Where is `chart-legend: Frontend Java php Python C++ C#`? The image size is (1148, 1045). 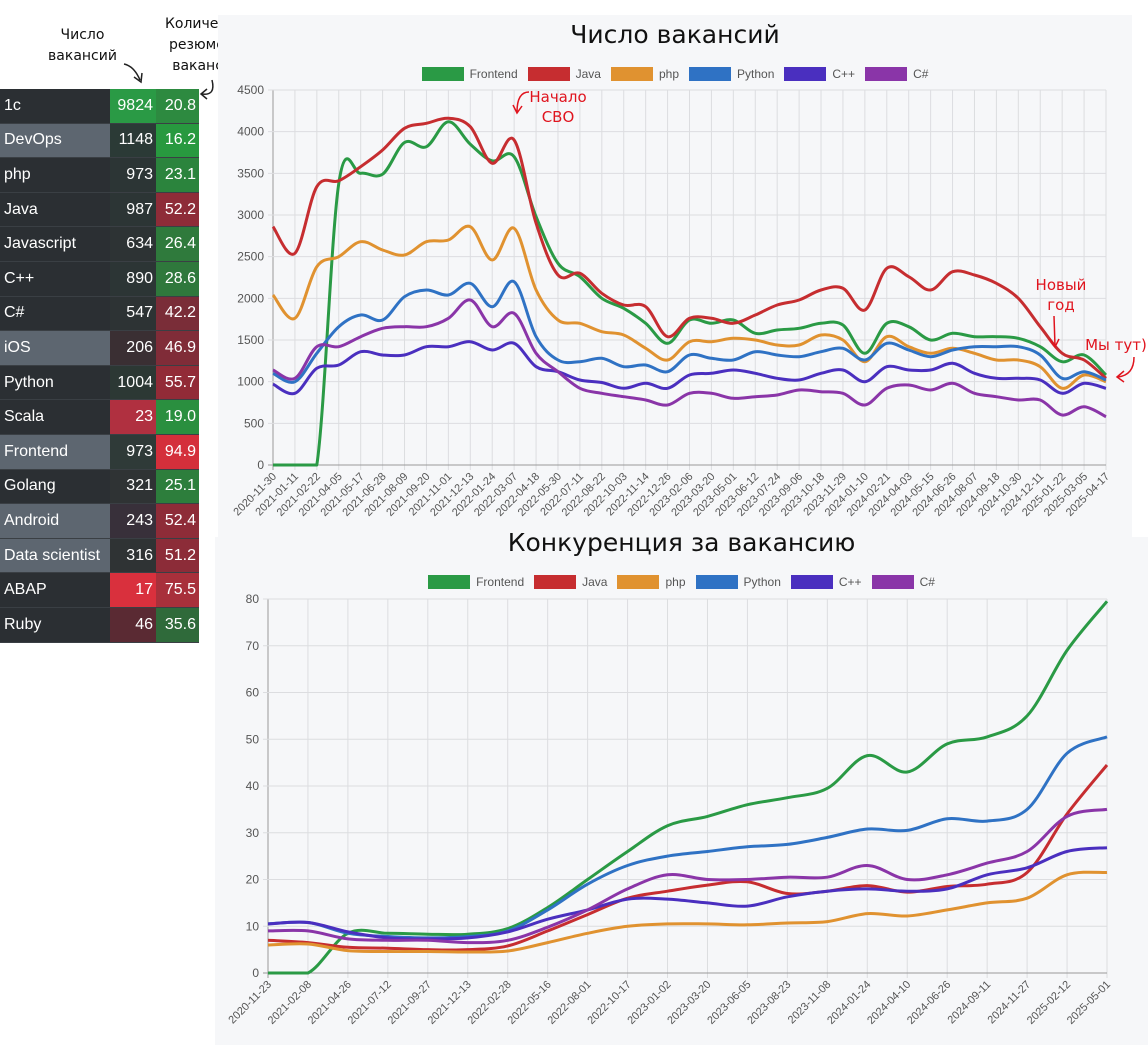 chart-legend: Frontend Java php Python C++ C# is located at coordinates (675, 74).